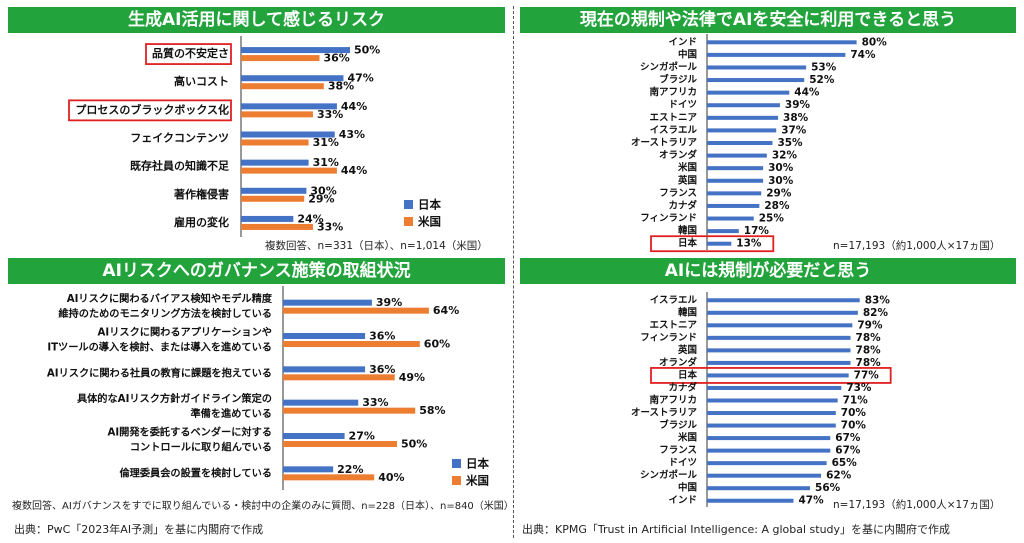  I want to click on safe-use-value-label: 52%, so click(822, 80).